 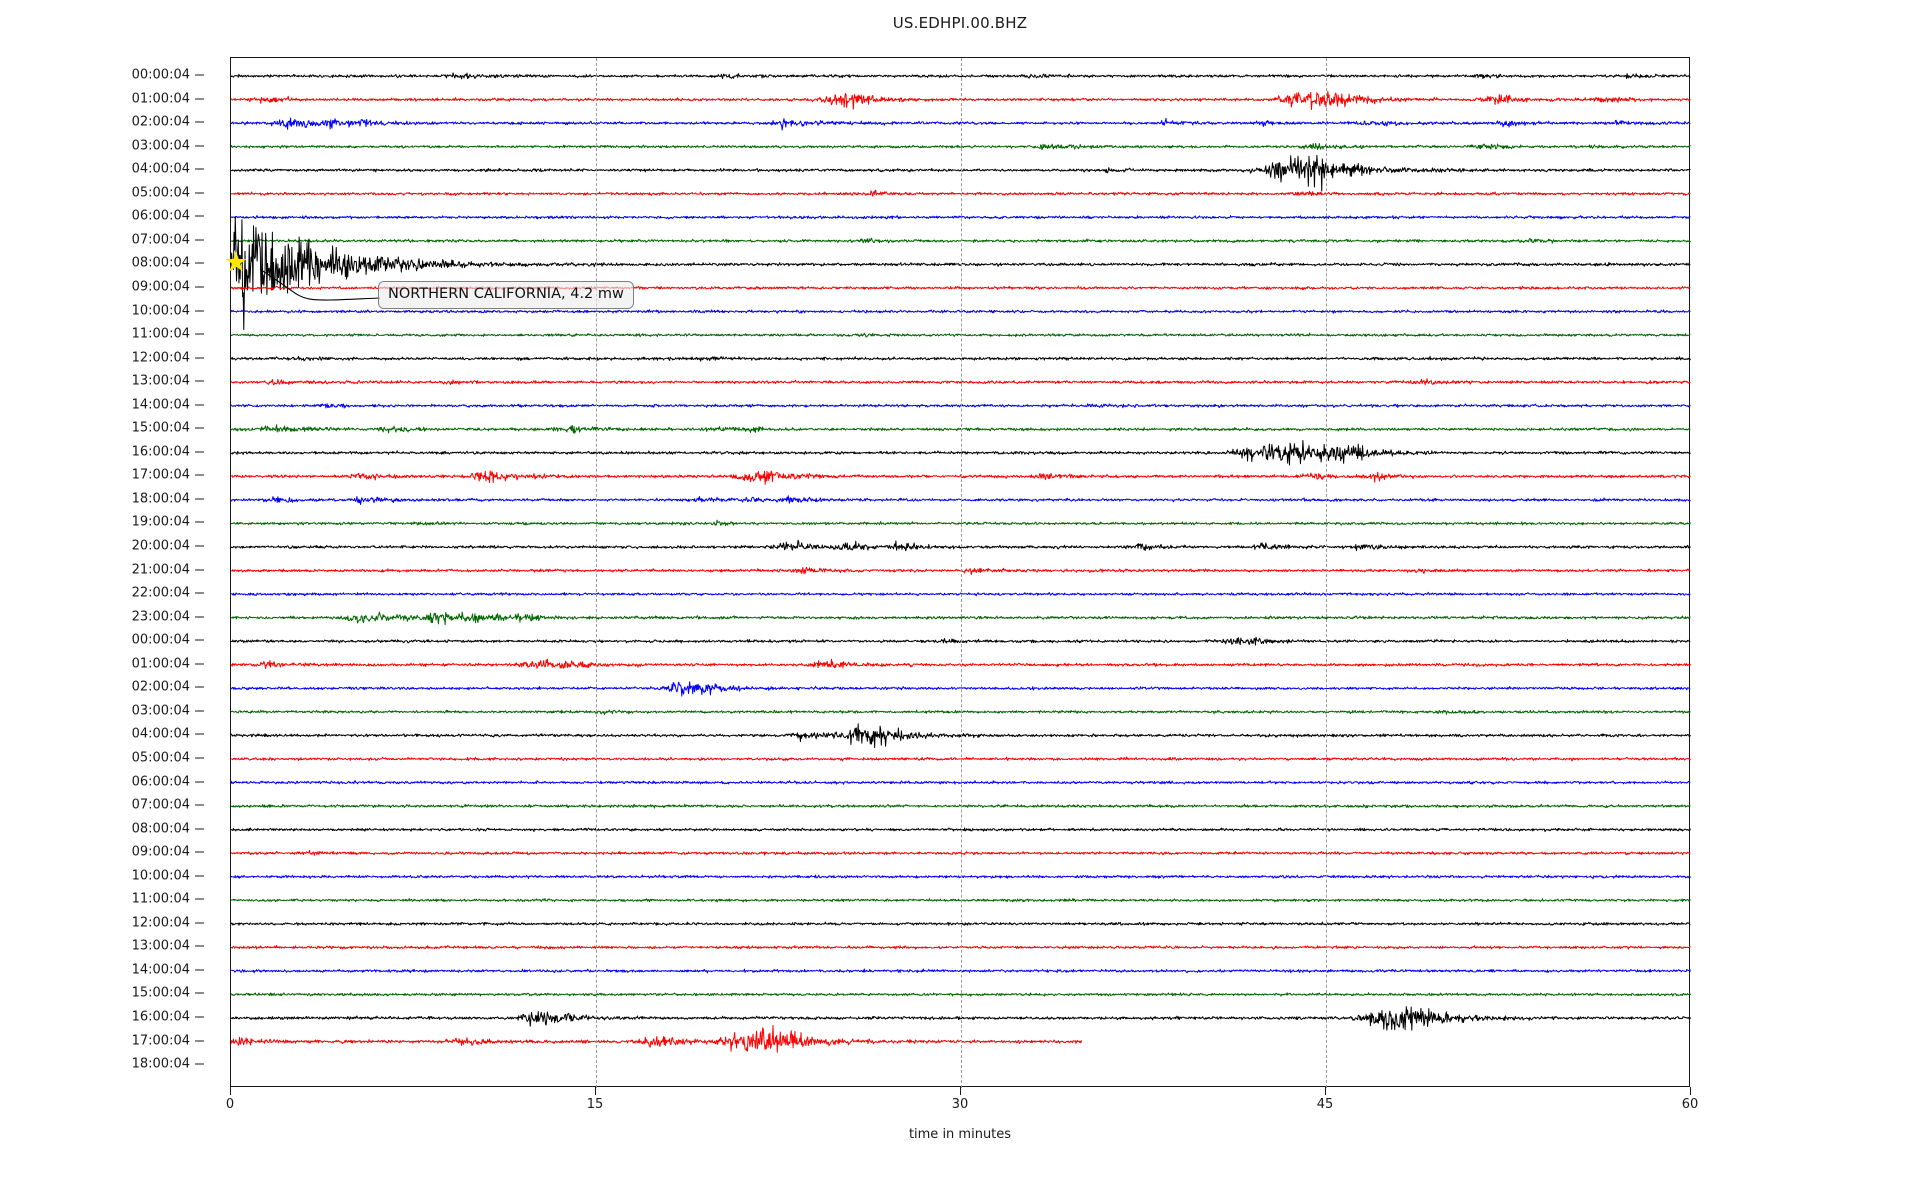 What do you see at coordinates (160, 193) in the screenshot?
I see `y-tick-label: 05:00:04` at bounding box center [160, 193].